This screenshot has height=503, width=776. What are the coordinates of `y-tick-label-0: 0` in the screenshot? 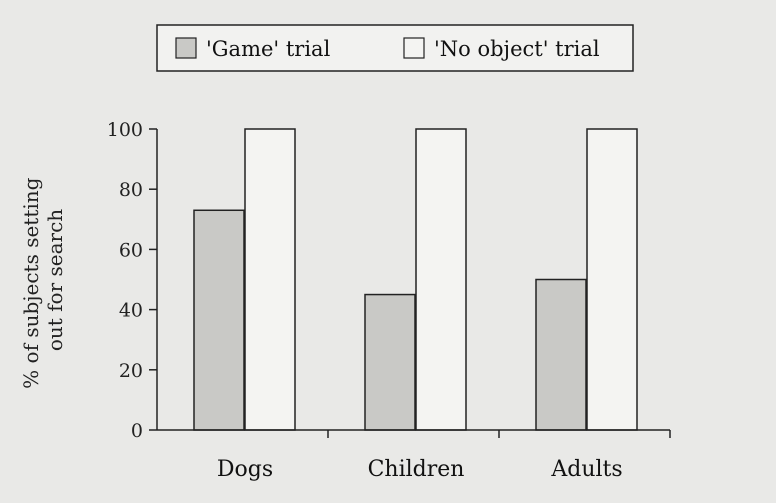 It's located at (137, 431).